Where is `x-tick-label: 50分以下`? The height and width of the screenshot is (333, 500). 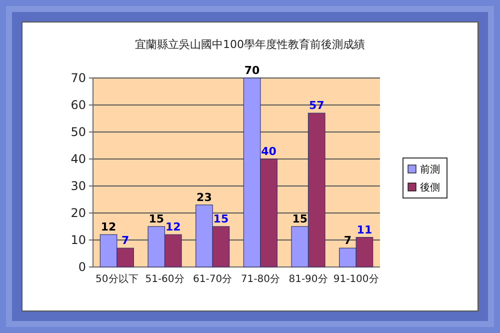 x-tick-label: 50分以下 is located at coordinates (117, 279).